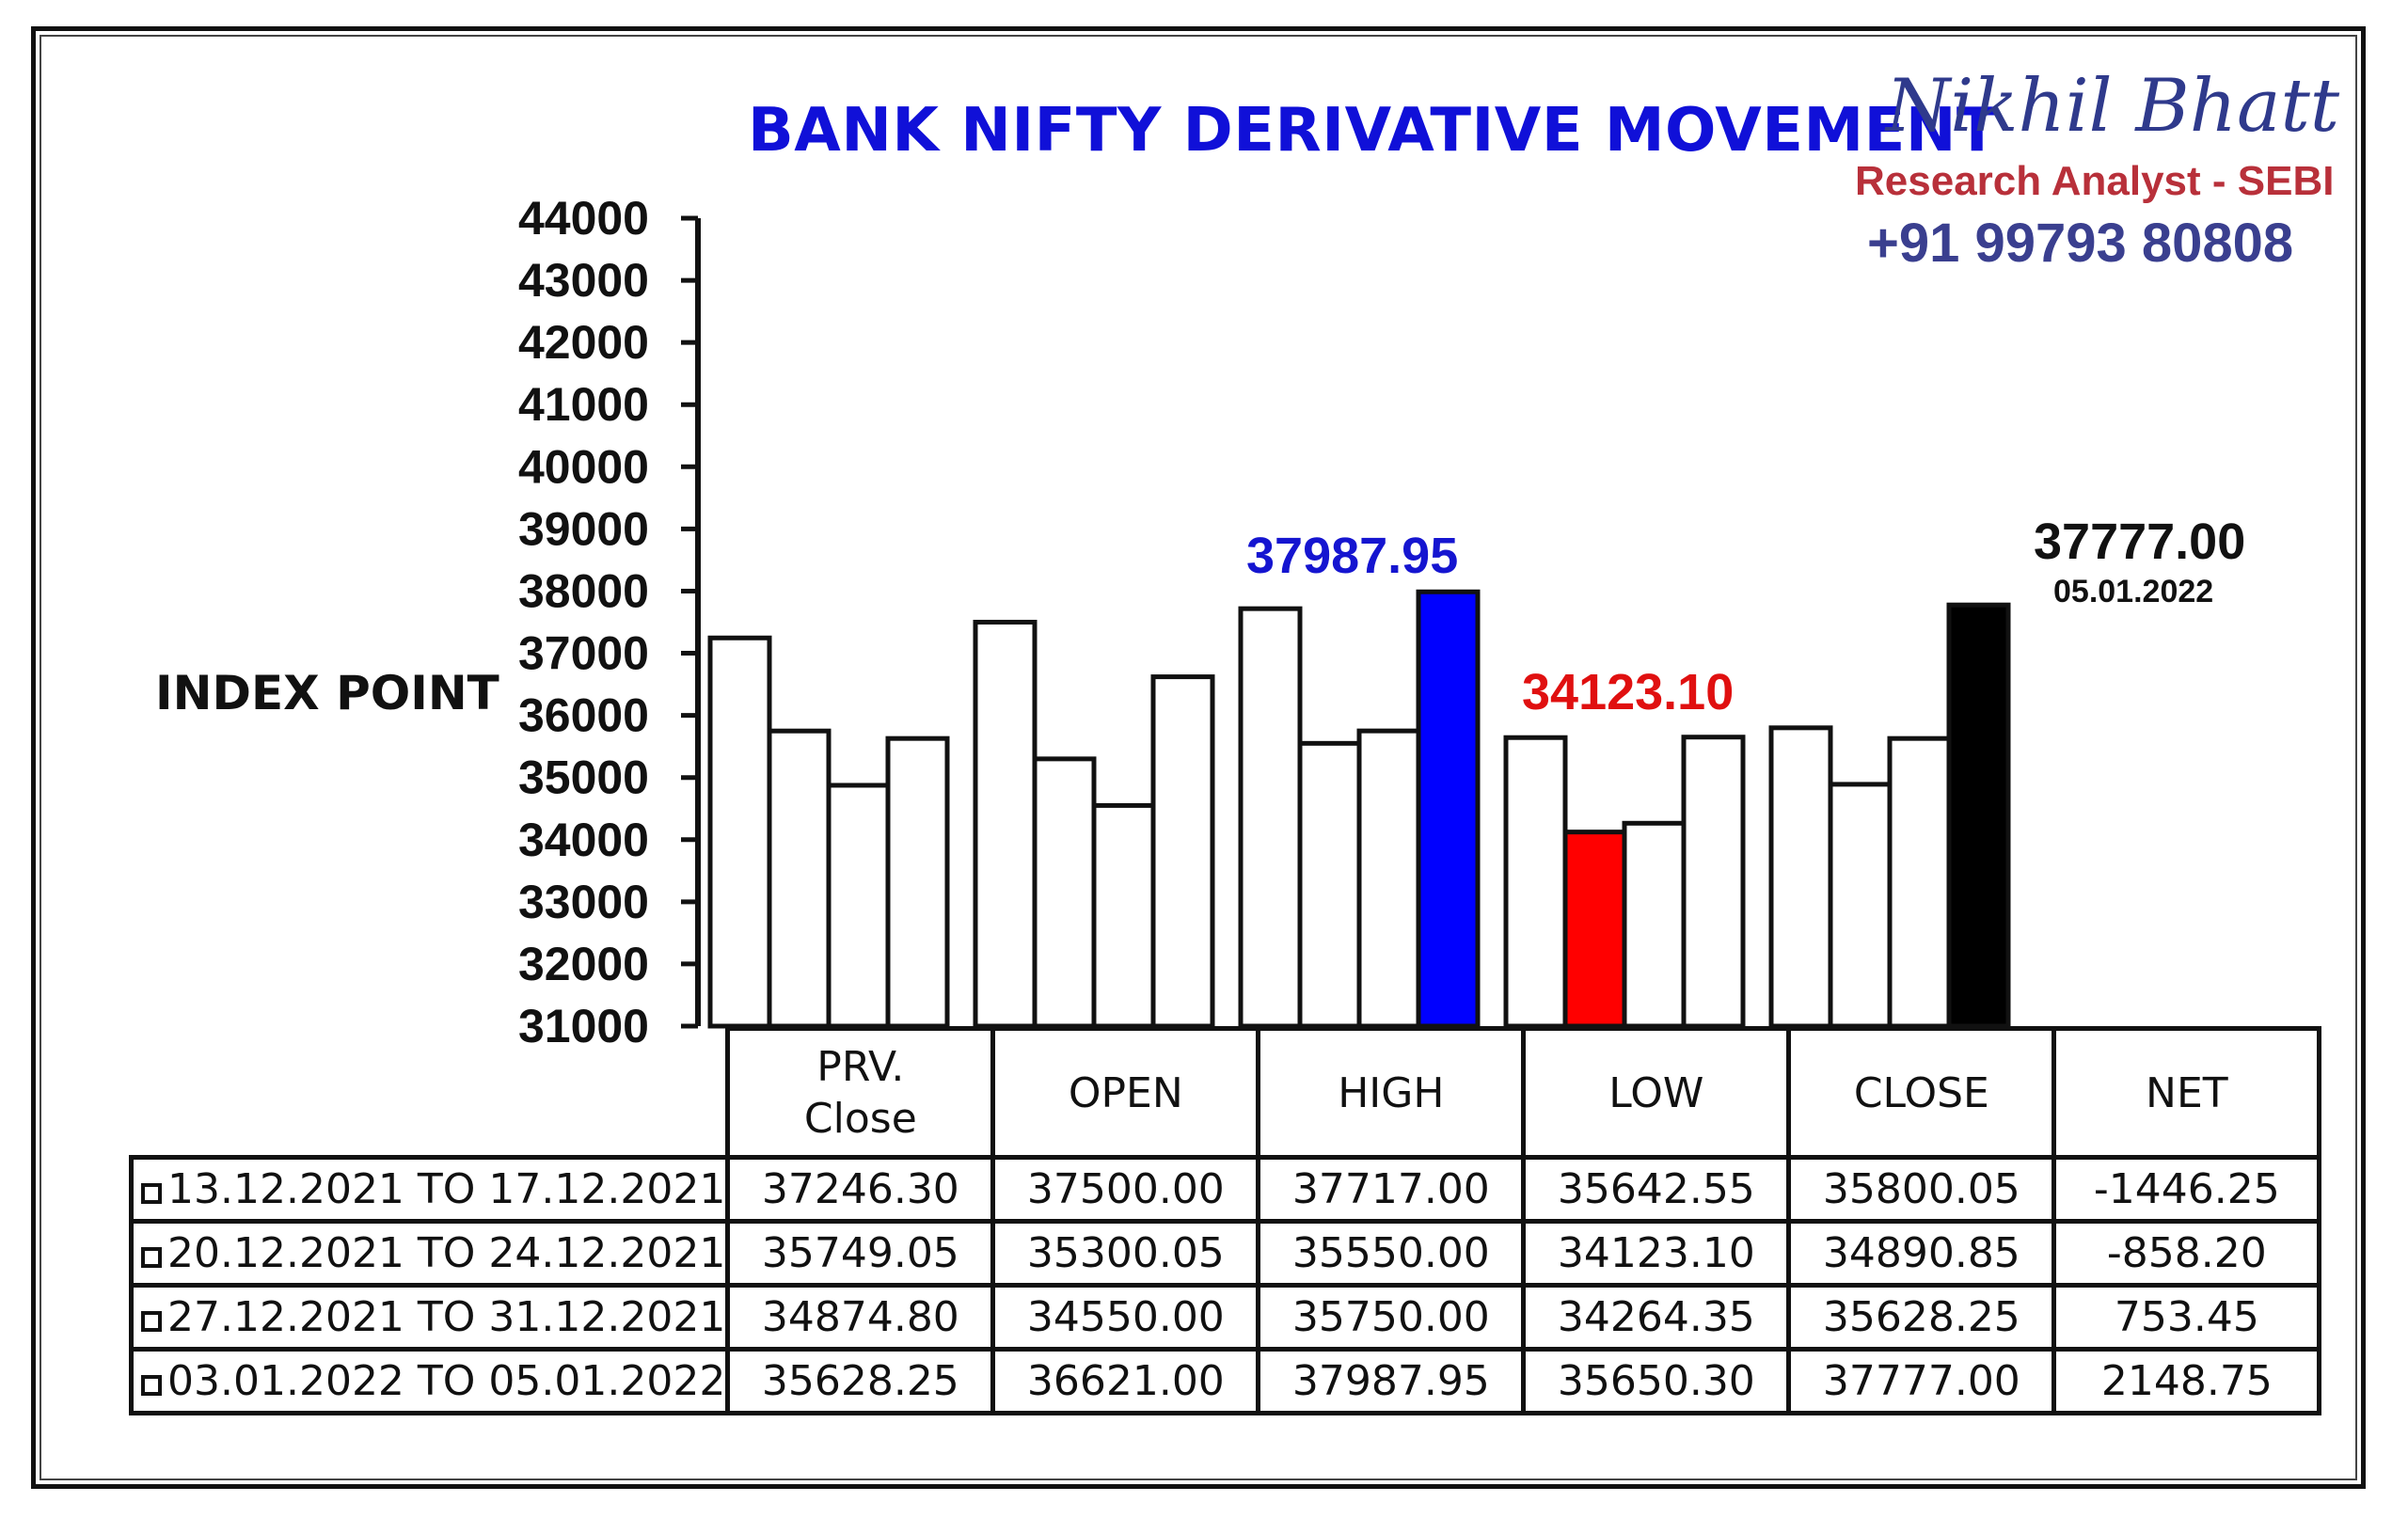 This screenshot has height=1518, width=2408. I want to click on y-tick-label: 40000, so click(584, 467).